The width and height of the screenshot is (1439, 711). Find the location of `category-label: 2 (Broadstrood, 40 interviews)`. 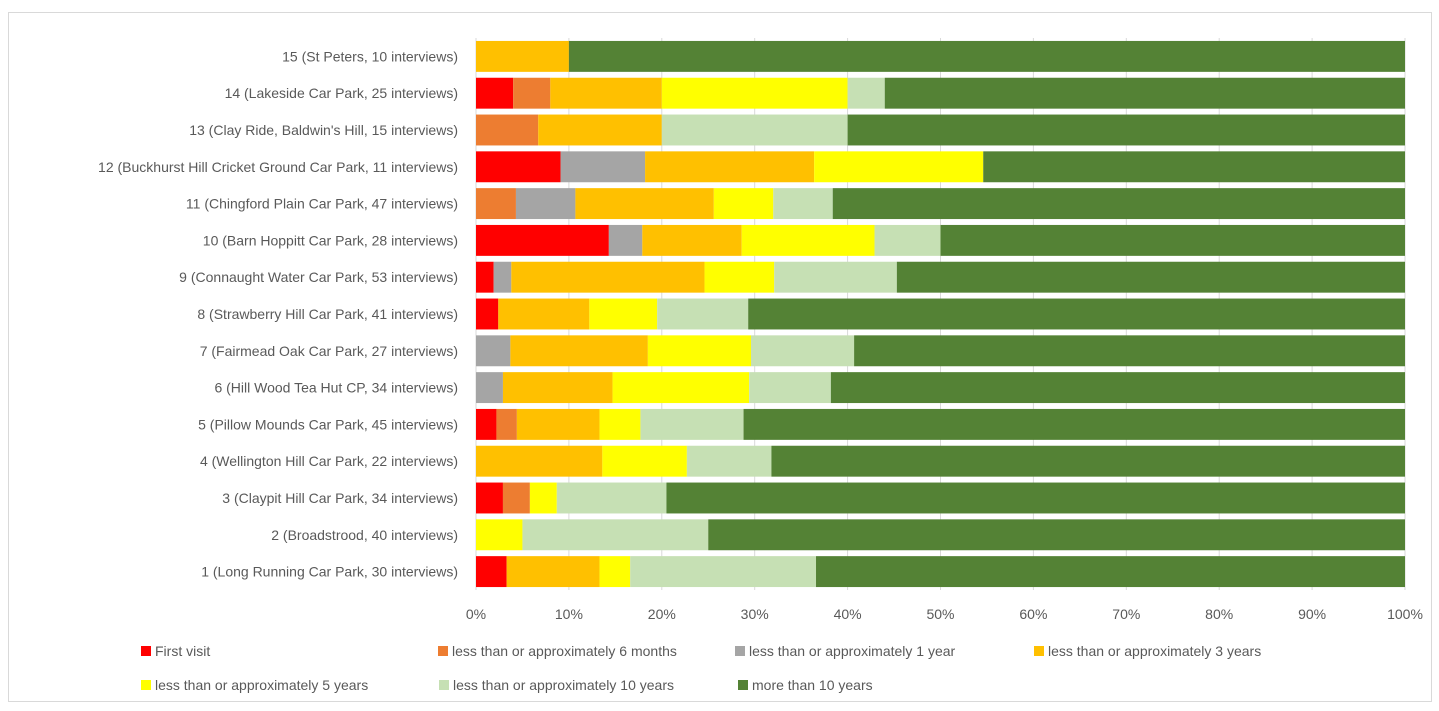

category-label: 2 (Broadstrood, 40 interviews) is located at coordinates (364, 535).